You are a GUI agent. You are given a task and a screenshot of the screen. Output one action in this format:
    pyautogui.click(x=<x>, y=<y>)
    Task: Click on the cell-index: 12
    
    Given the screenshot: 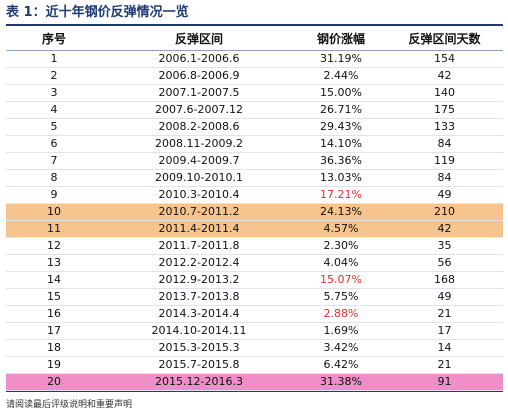 What is the action you would take?
    pyautogui.click(x=54, y=245)
    